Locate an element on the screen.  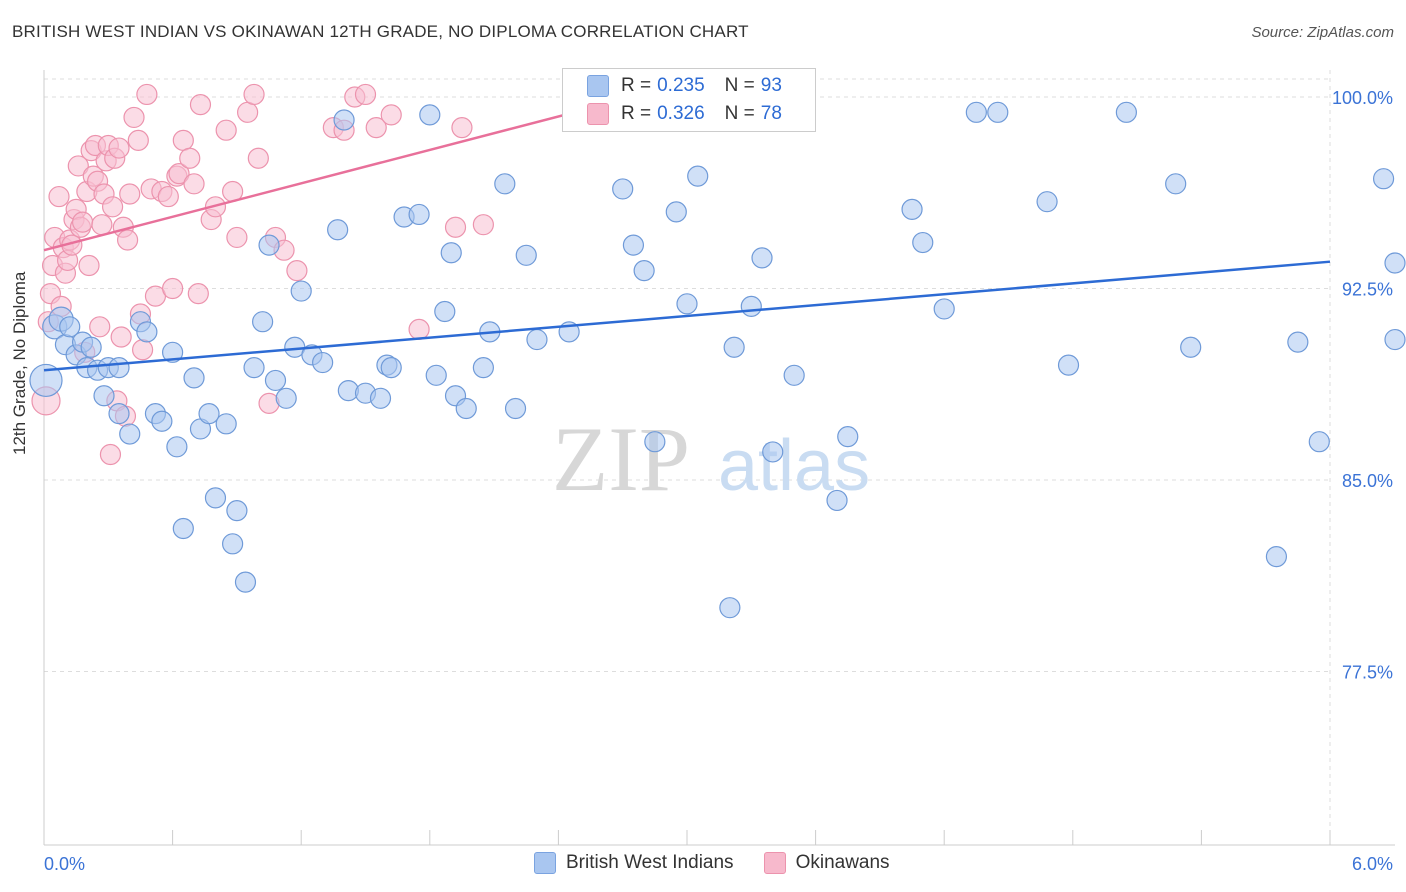
okinawans-points is located at coordinates (262, 274).